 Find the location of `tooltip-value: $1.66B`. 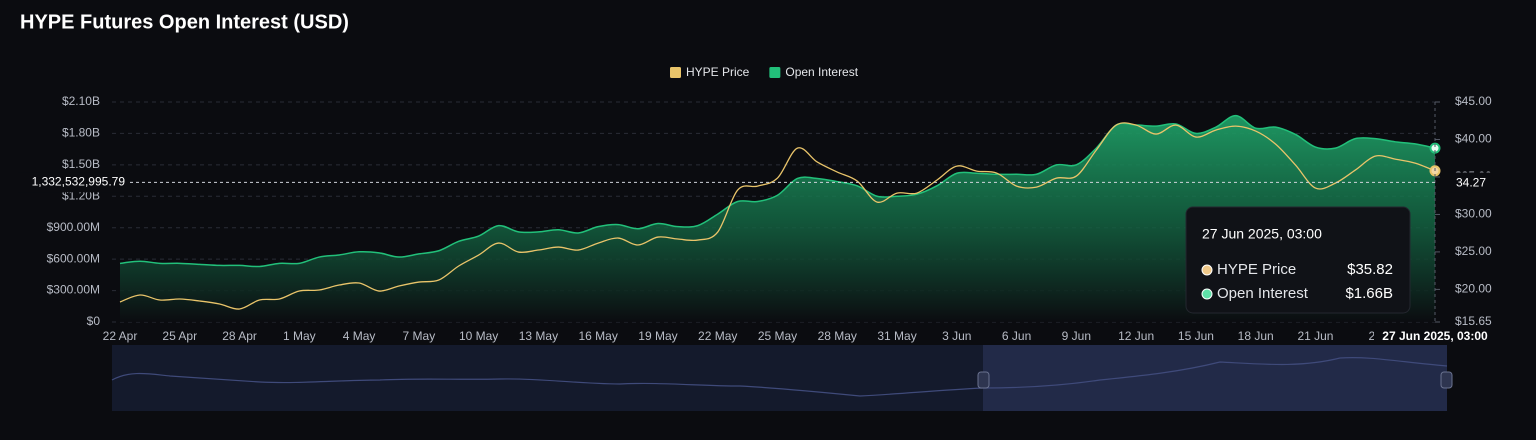

tooltip-value: $1.66B is located at coordinates (1369, 293).